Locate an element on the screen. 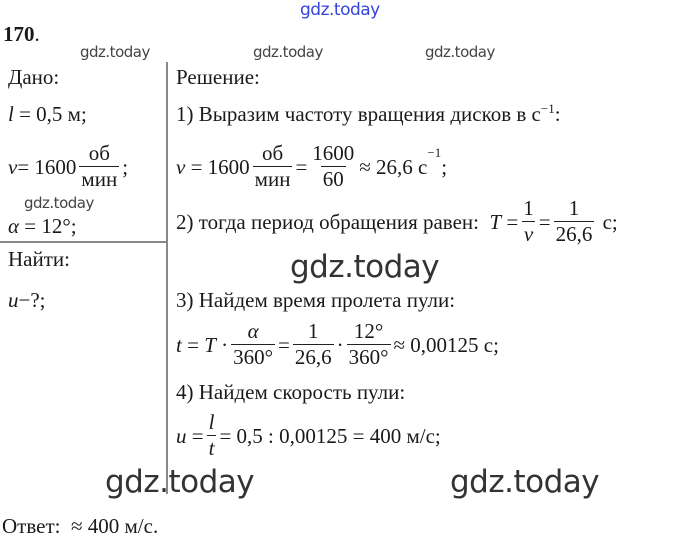 The height and width of the screenshot is (544, 686). fraction: об мин is located at coordinates (99, 166).